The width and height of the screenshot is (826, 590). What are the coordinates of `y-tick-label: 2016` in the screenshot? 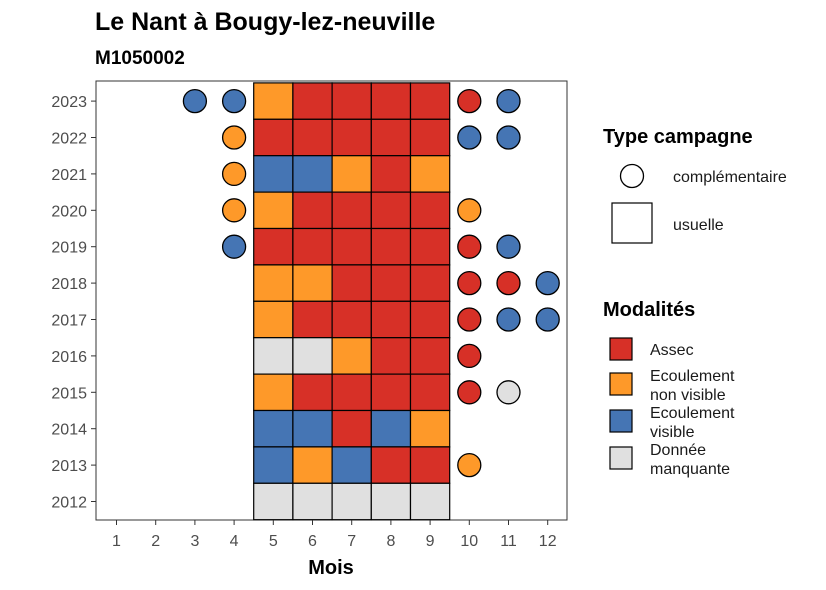 It's located at (69, 357).